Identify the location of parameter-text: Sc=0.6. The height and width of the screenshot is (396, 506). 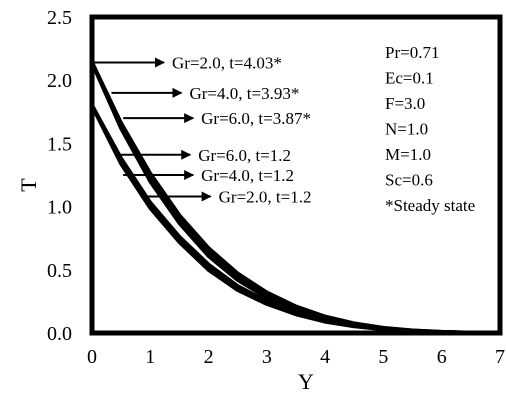
(409, 180).